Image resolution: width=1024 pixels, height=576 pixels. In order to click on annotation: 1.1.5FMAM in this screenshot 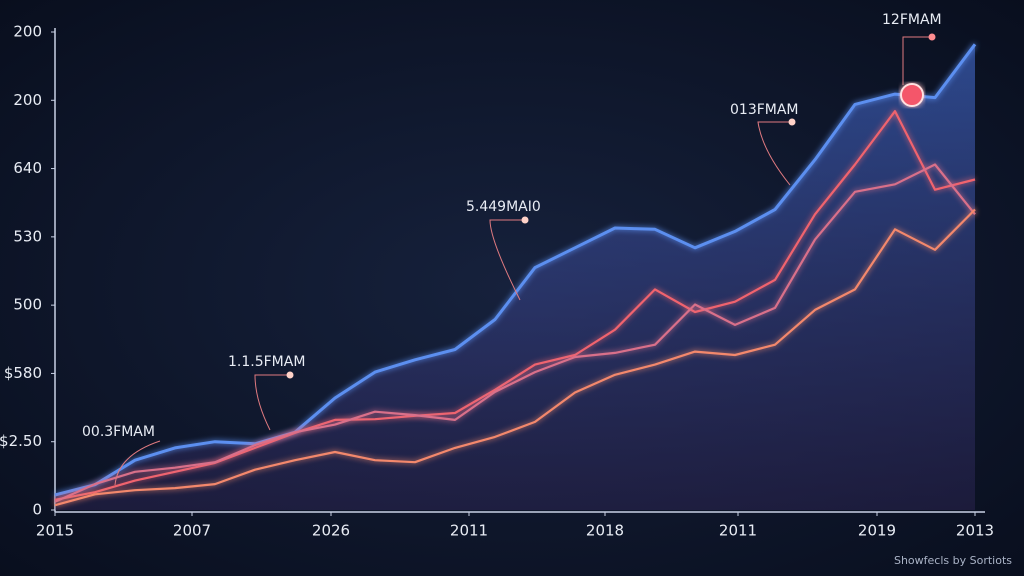, I will do `click(266, 362)`.